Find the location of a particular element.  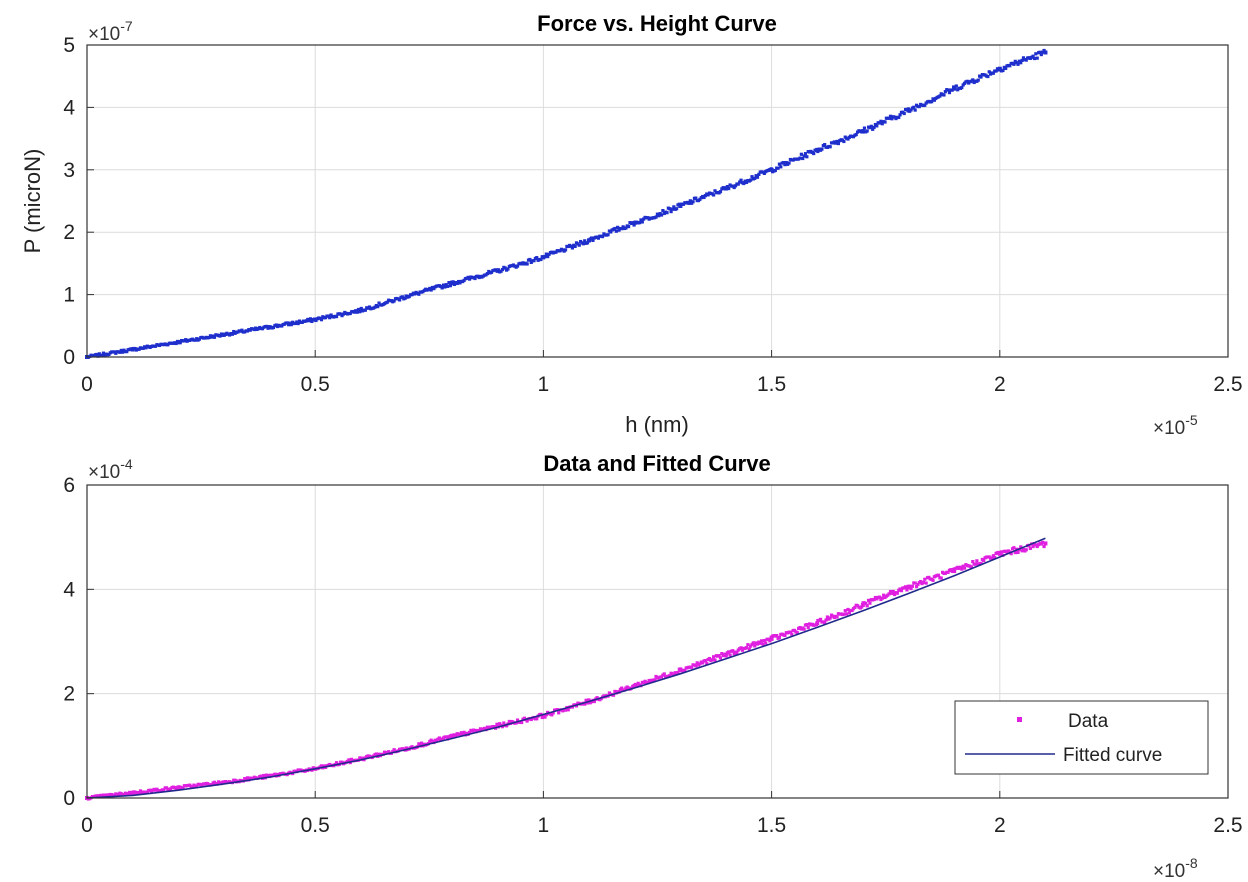

legend-fitted-curve-label: Fitted curve is located at coordinates (1112, 755).